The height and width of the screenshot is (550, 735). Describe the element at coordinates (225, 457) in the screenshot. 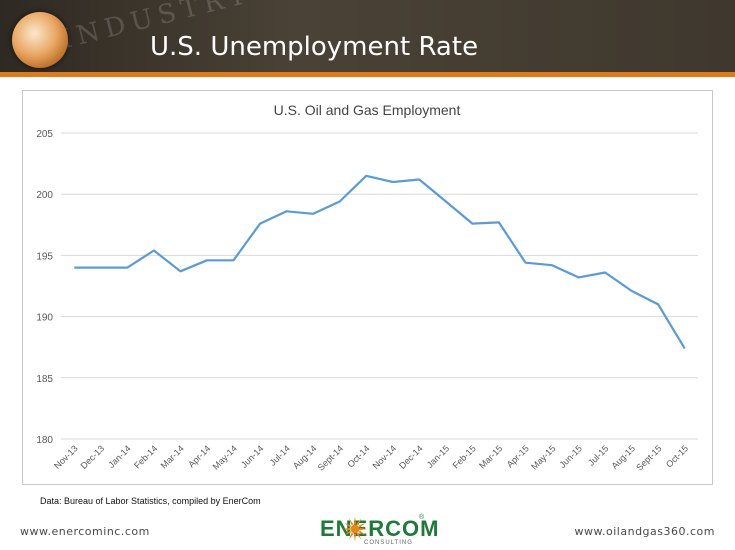

I see `x-tick-label: May-14` at that location.